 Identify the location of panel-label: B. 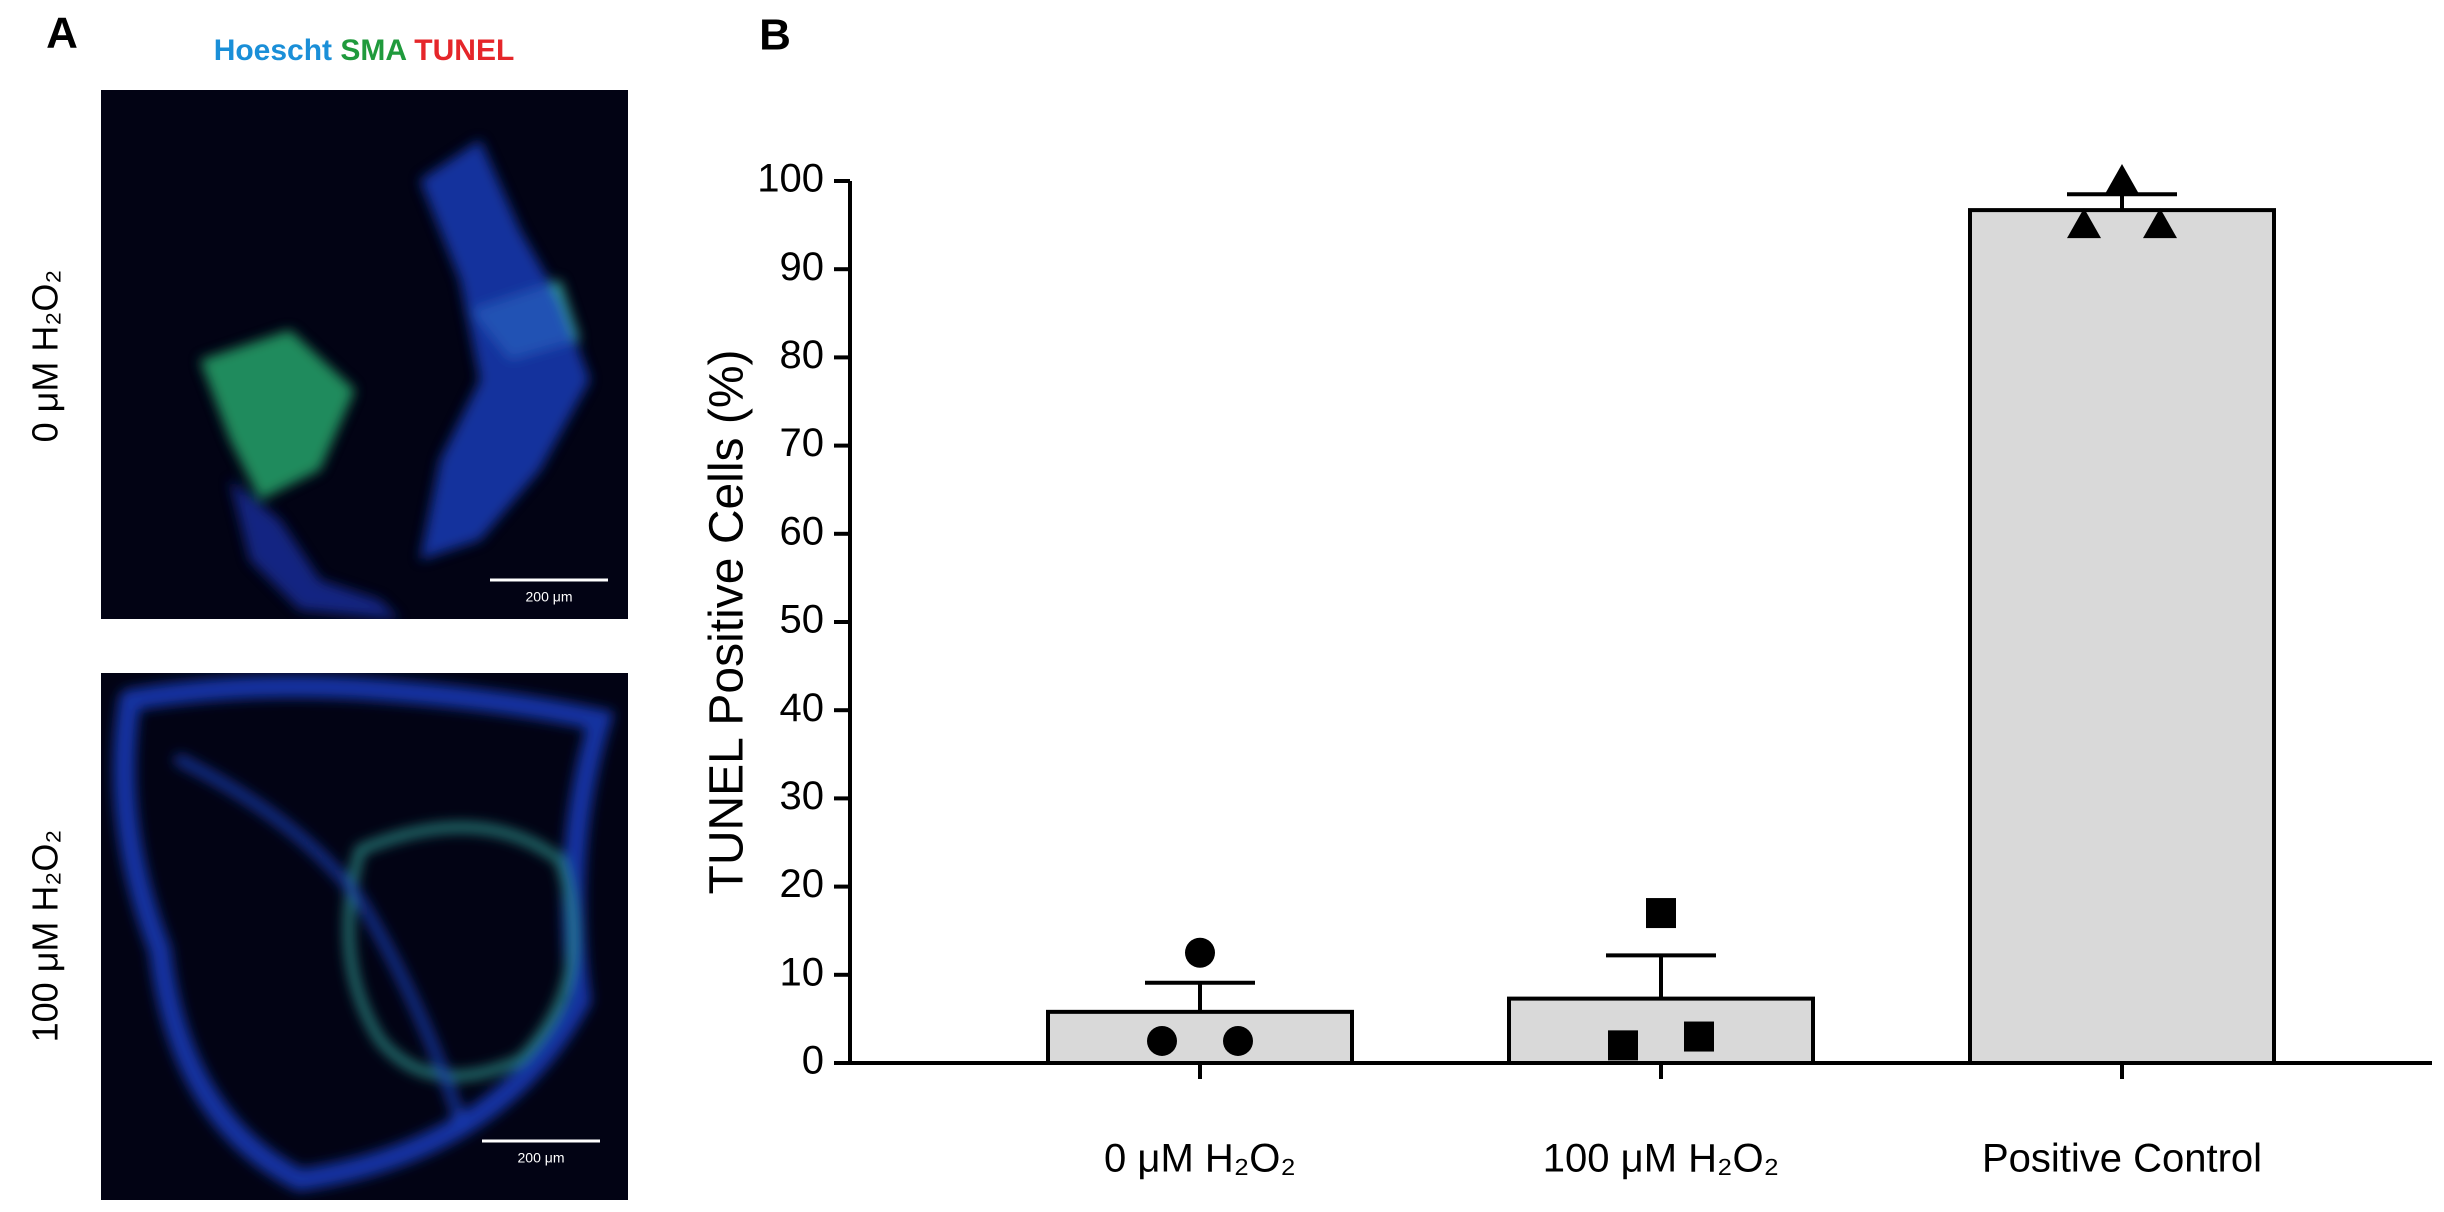
(775, 35).